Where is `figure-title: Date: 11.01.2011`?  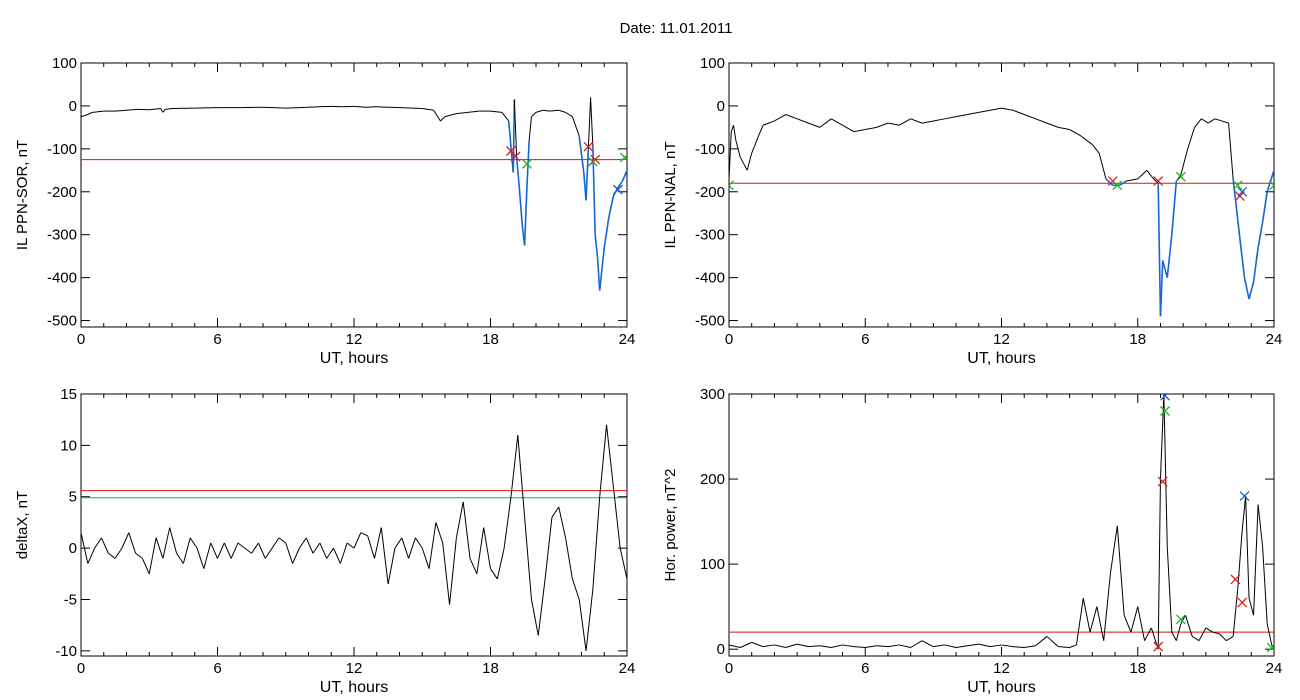 figure-title: Date: 11.01.2011 is located at coordinates (676, 28).